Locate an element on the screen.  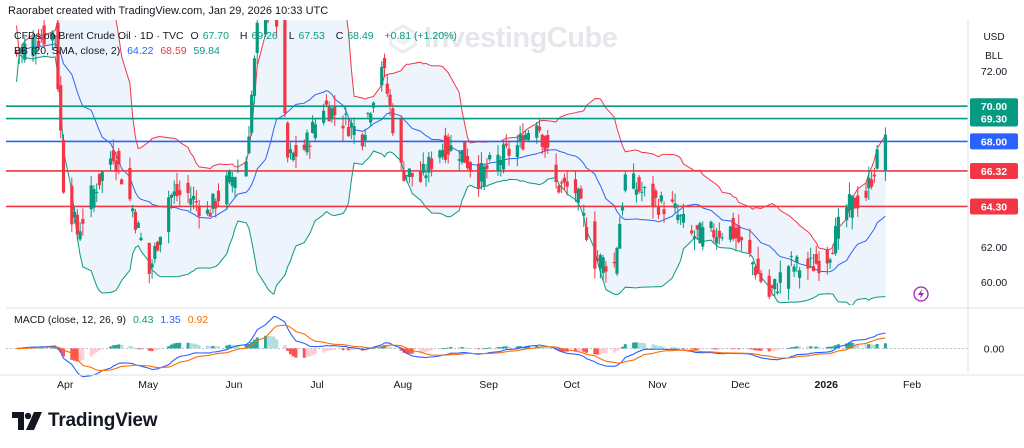
level-price-label: 68.00 is located at coordinates (994, 142).